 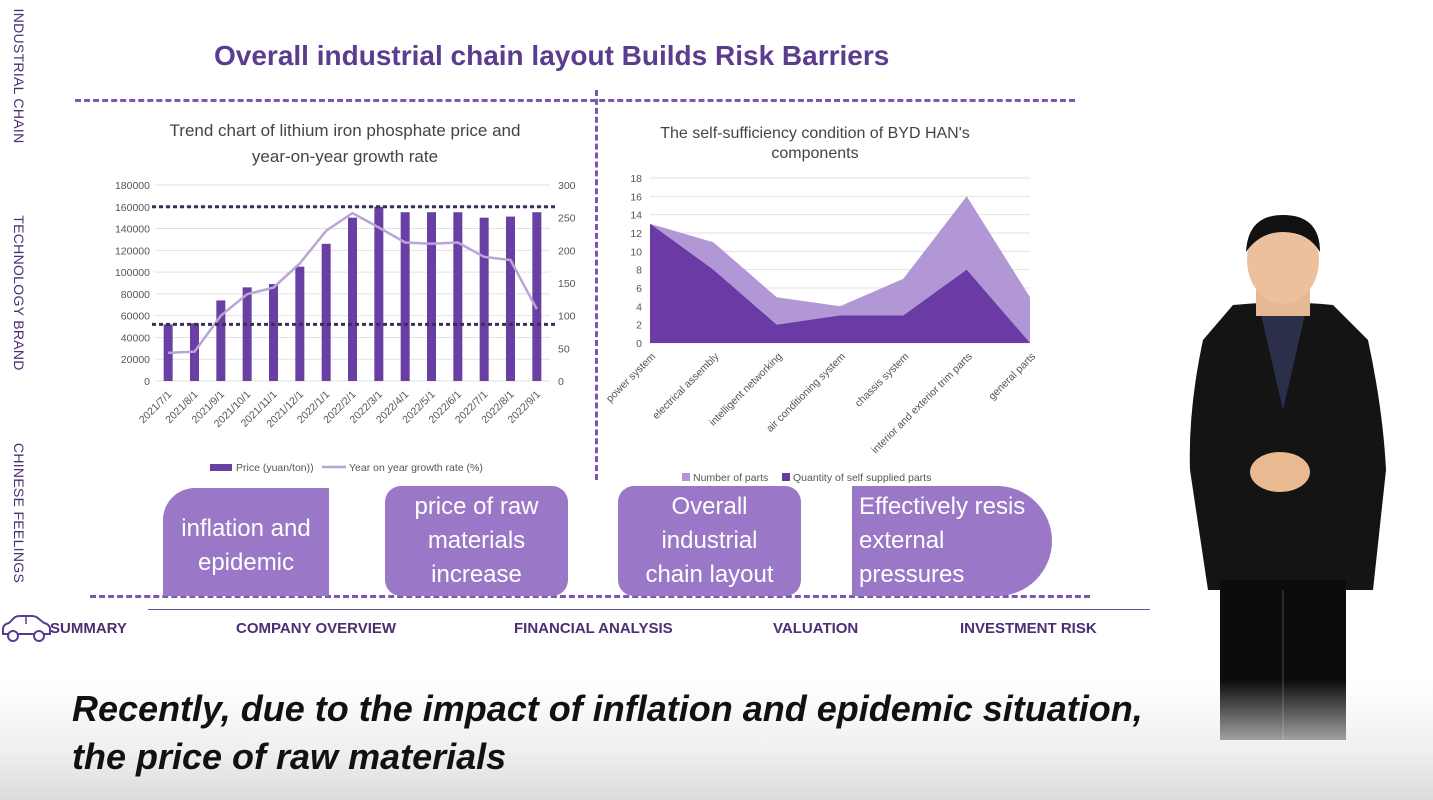 What do you see at coordinates (840, 283) in the screenshot?
I see `chart2-area-self-supplied` at bounding box center [840, 283].